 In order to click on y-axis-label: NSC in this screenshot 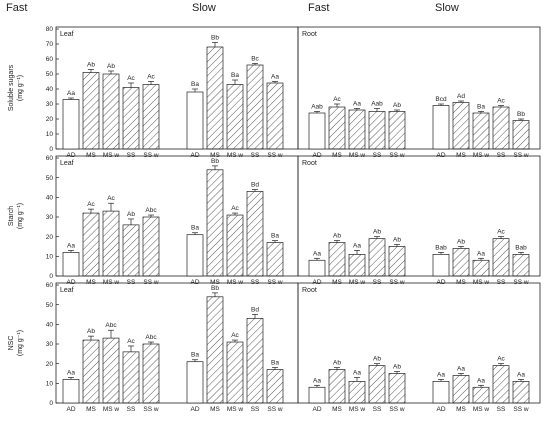, I will do `click(11, 343)`.